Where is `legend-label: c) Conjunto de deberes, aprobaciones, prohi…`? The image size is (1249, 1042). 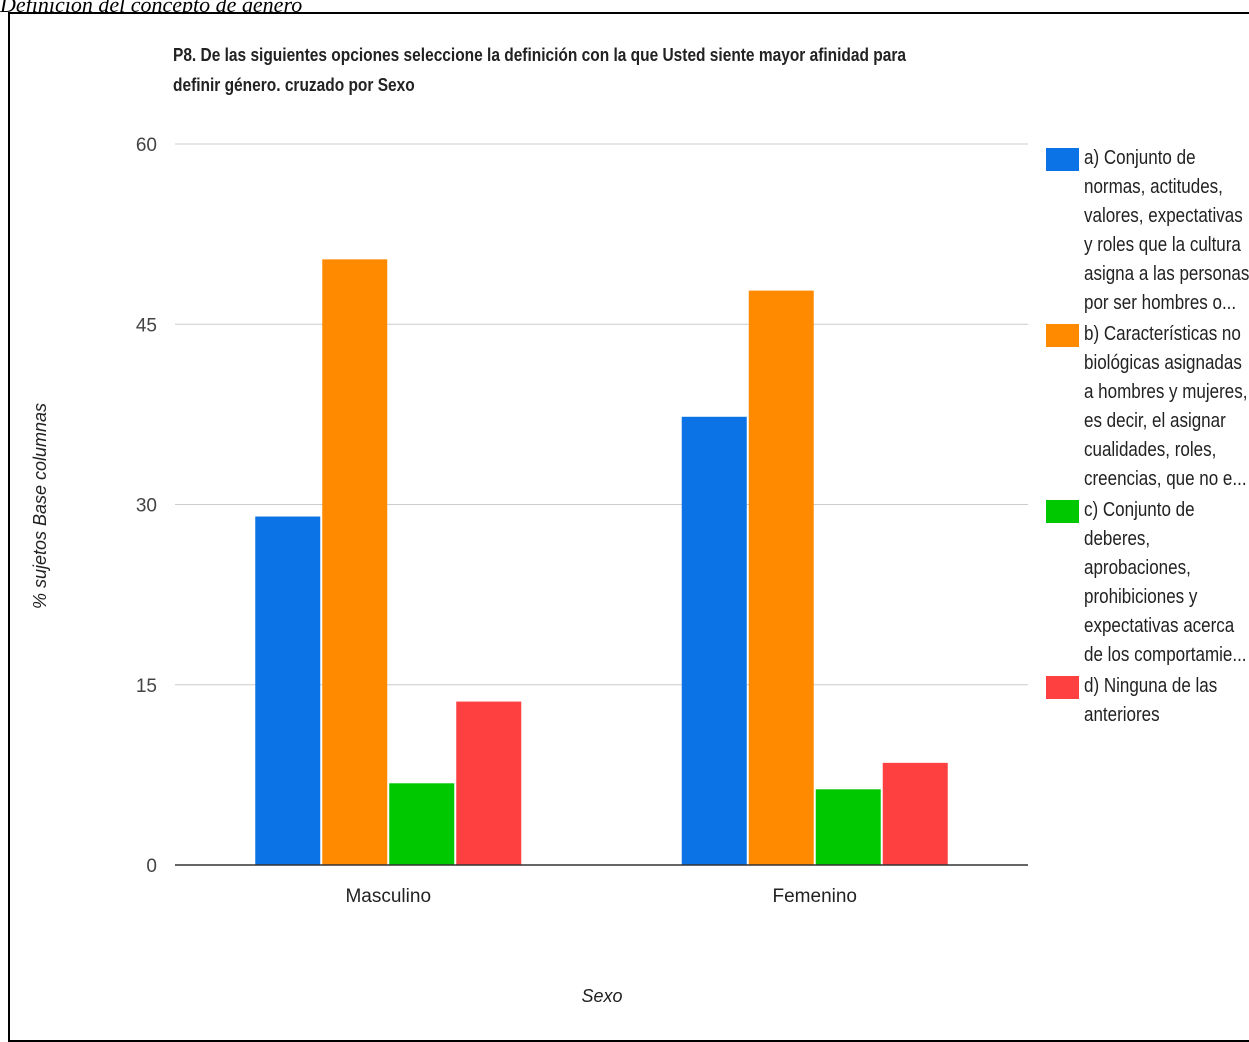 legend-label: c) Conjunto de deberes, aprobaciones, prohi… is located at coordinates (1165, 582).